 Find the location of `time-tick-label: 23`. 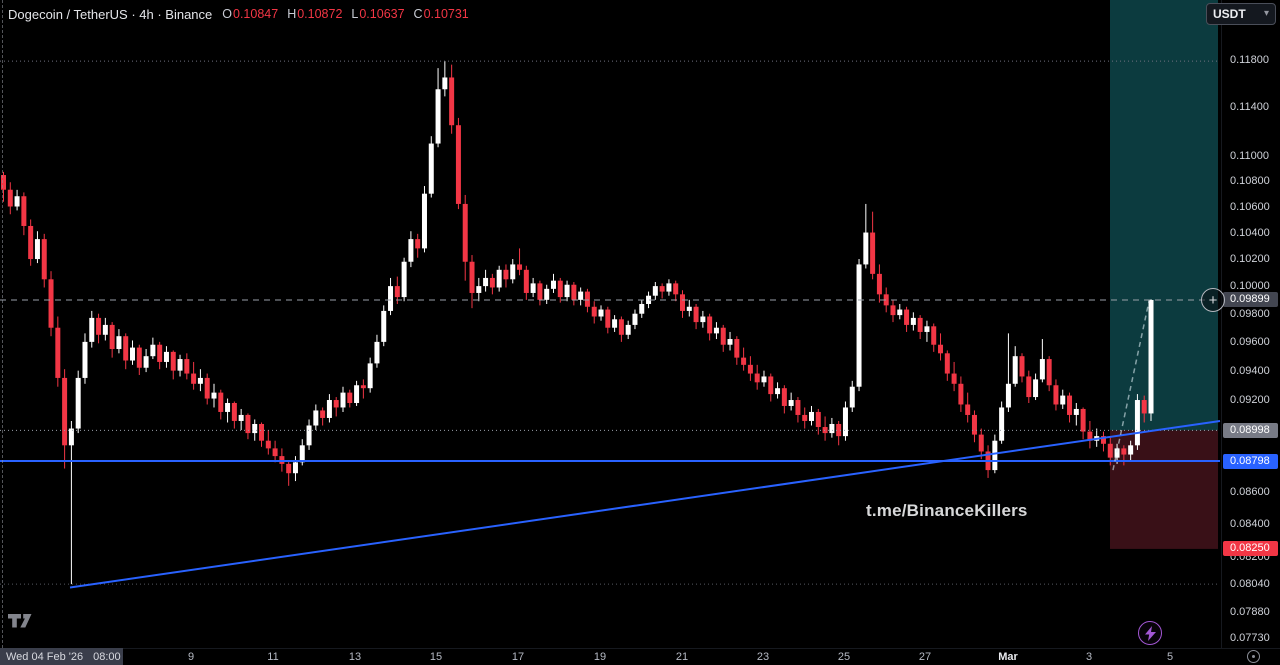

time-tick-label: 23 is located at coordinates (763, 657).